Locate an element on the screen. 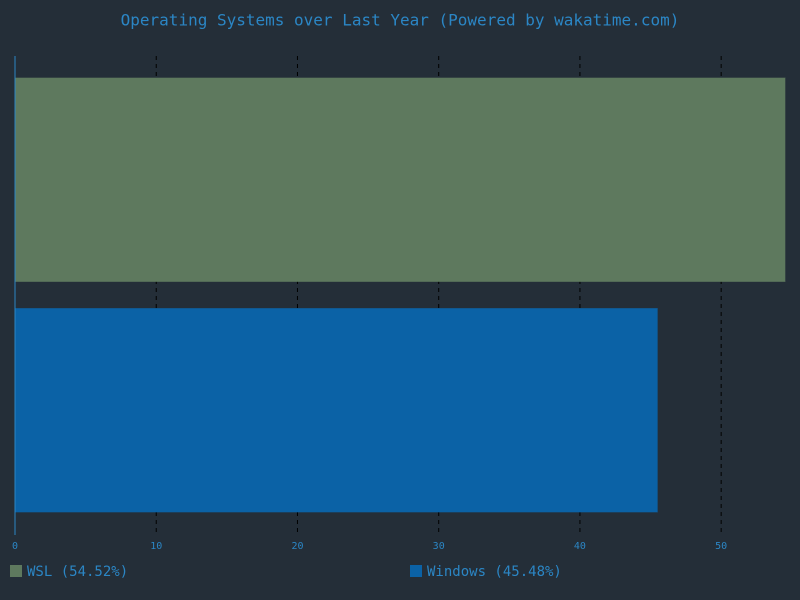 The height and width of the screenshot is (600, 800). x-tick-label: 10 is located at coordinates (156, 546).